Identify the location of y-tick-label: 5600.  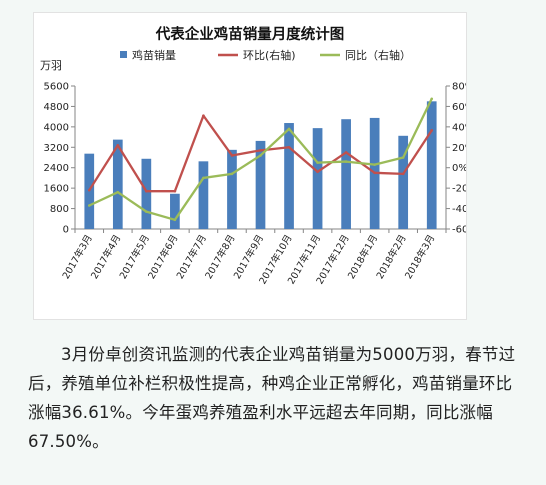
(56, 87).